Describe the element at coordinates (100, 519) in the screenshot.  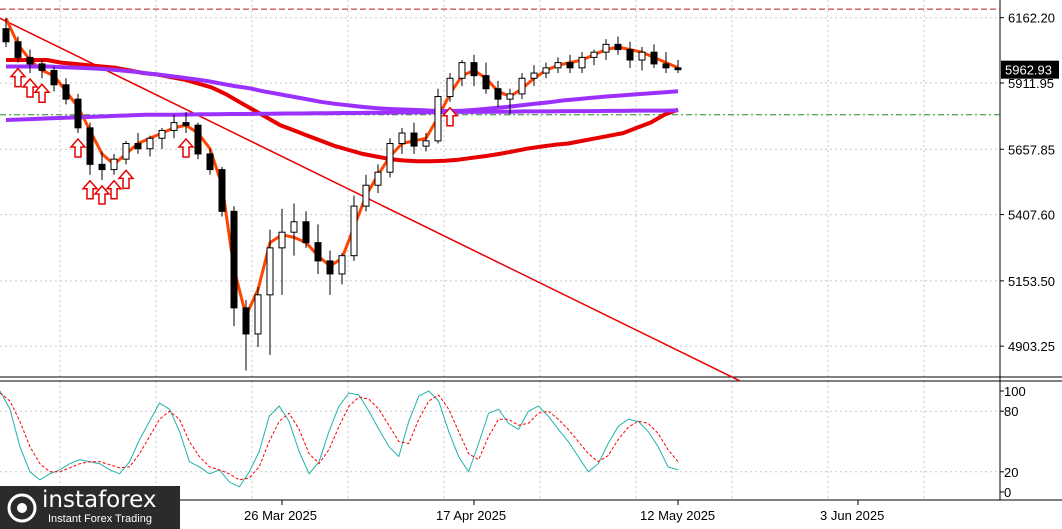
I see `logo-tagline: Instant Forex Trading` at that location.